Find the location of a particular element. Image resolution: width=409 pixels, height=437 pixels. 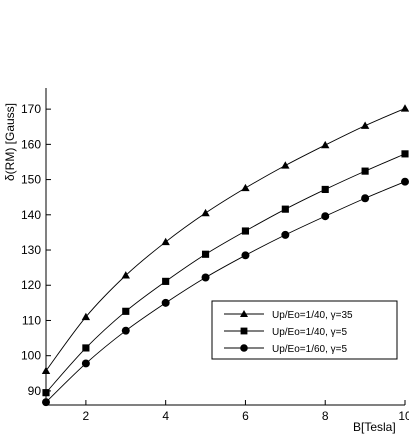

legend-label: Up/Eo=1/40, γ=35 is located at coordinates (312, 315).